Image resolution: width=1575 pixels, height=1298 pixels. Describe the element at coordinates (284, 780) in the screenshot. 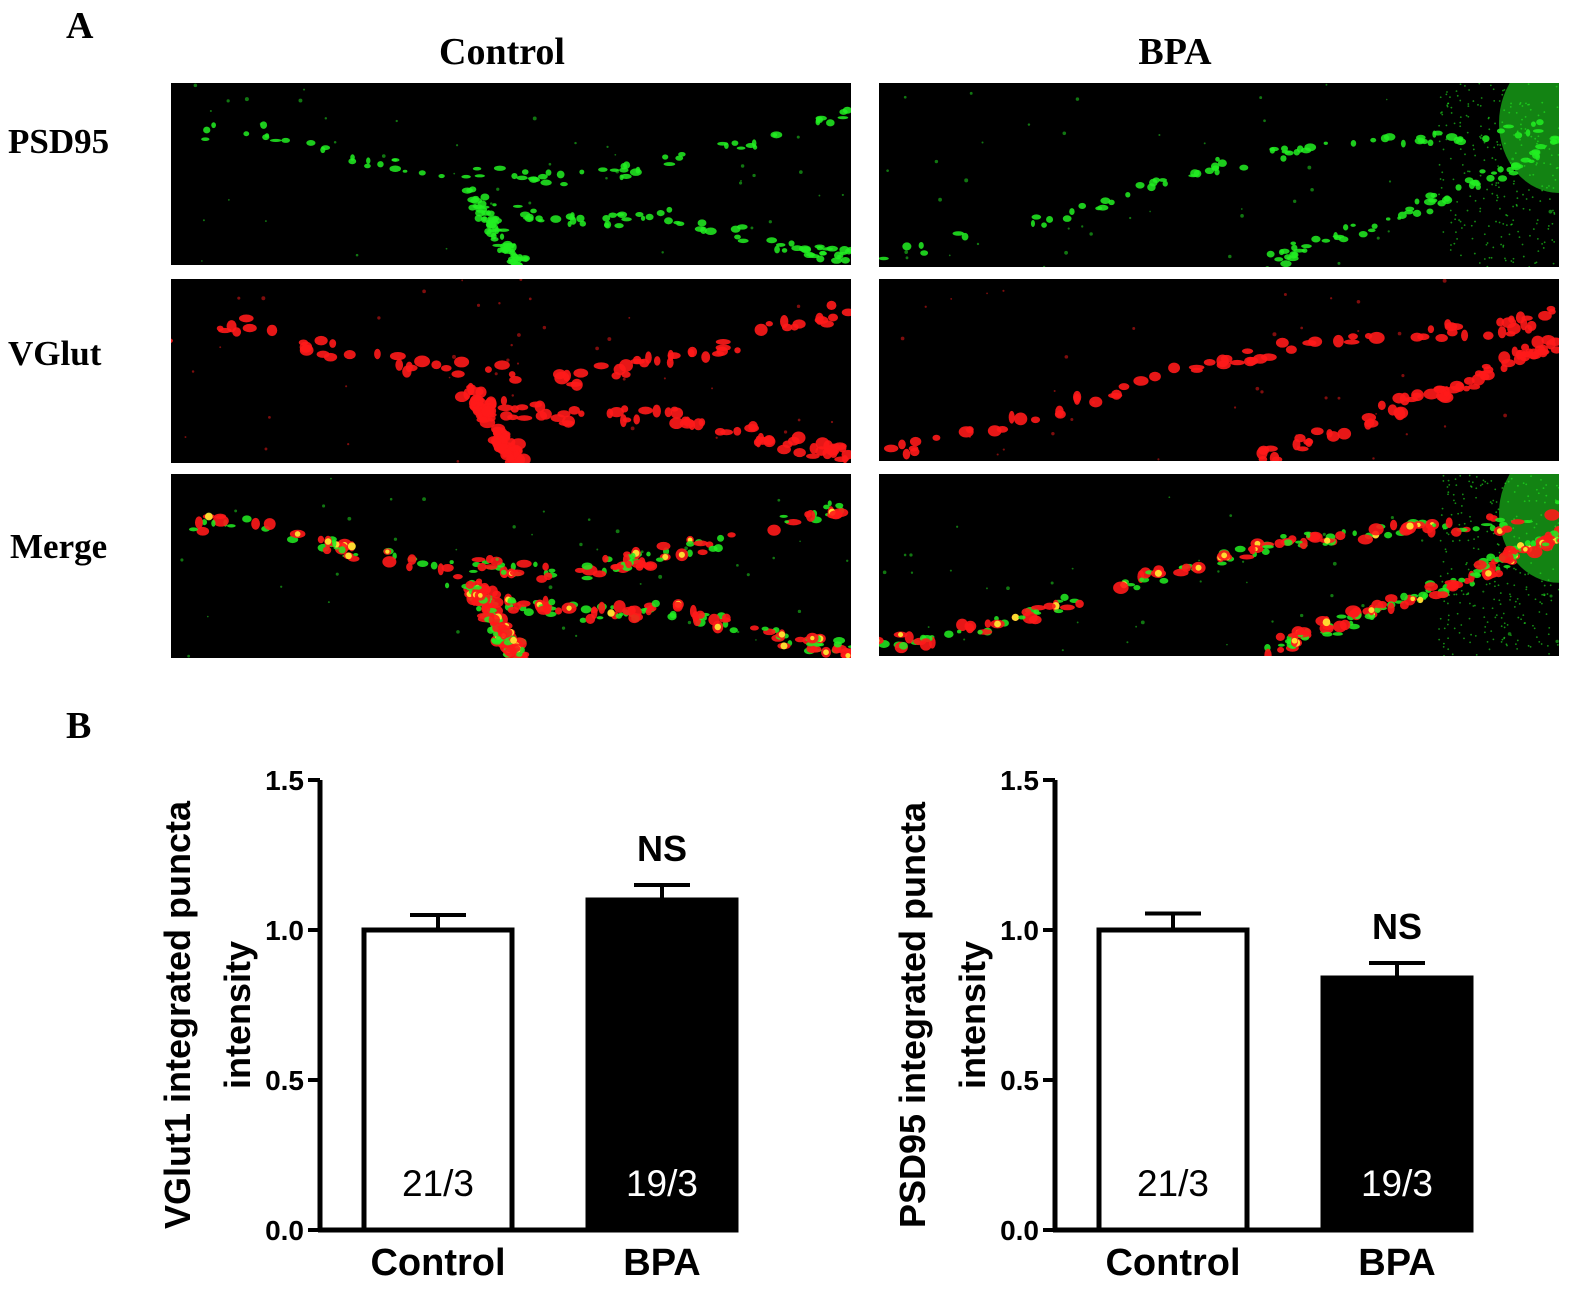

I see `chart0-ytick-label-3: 1.5` at that location.